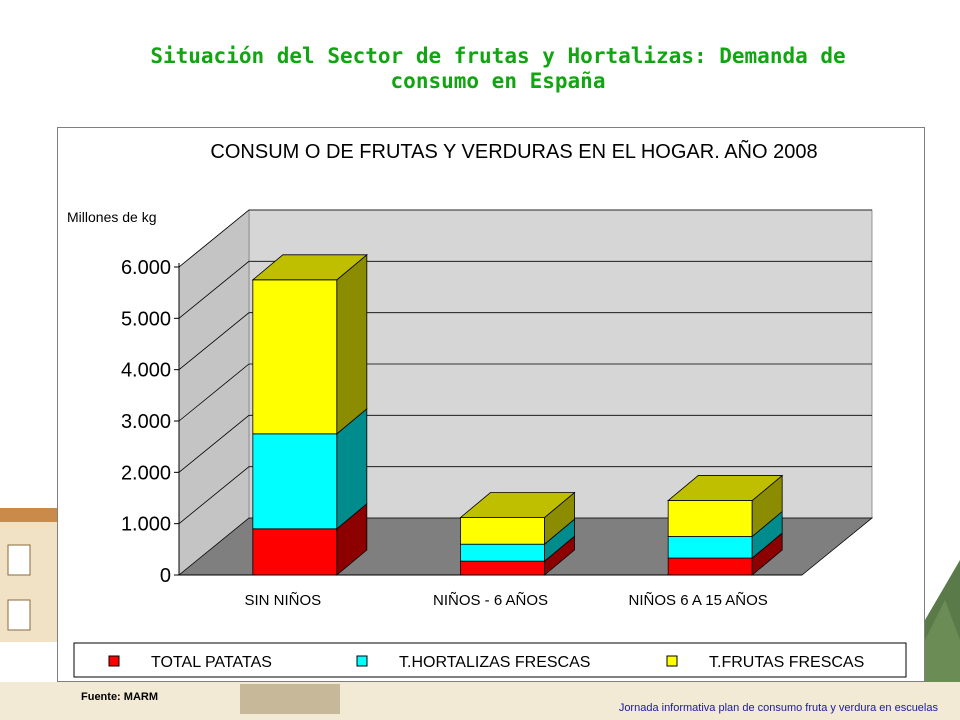 The width and height of the screenshot is (960, 720). I want to click on x-tick-label-1: NIÑOS - 6 AÑOS, so click(490, 600).